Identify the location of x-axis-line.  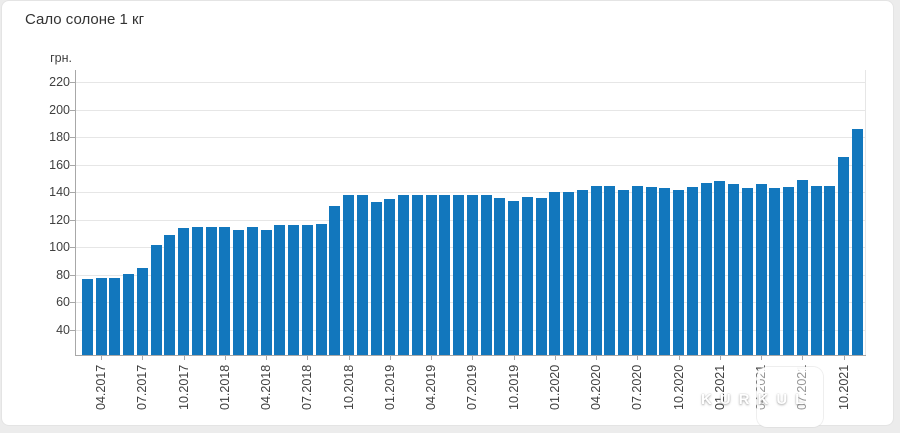
(470, 355).